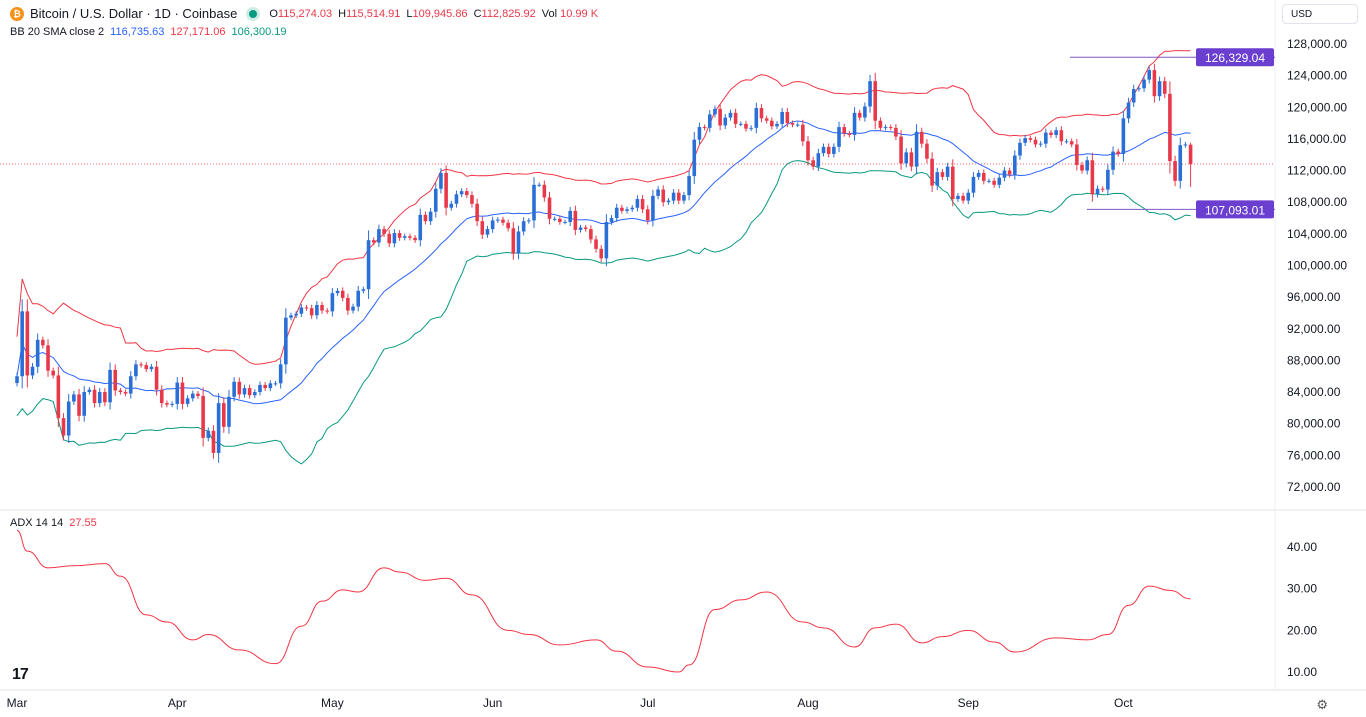 The height and width of the screenshot is (717, 1366). What do you see at coordinates (1316, 139) in the screenshot?
I see `price-tick-label: 116,000.00` at bounding box center [1316, 139].